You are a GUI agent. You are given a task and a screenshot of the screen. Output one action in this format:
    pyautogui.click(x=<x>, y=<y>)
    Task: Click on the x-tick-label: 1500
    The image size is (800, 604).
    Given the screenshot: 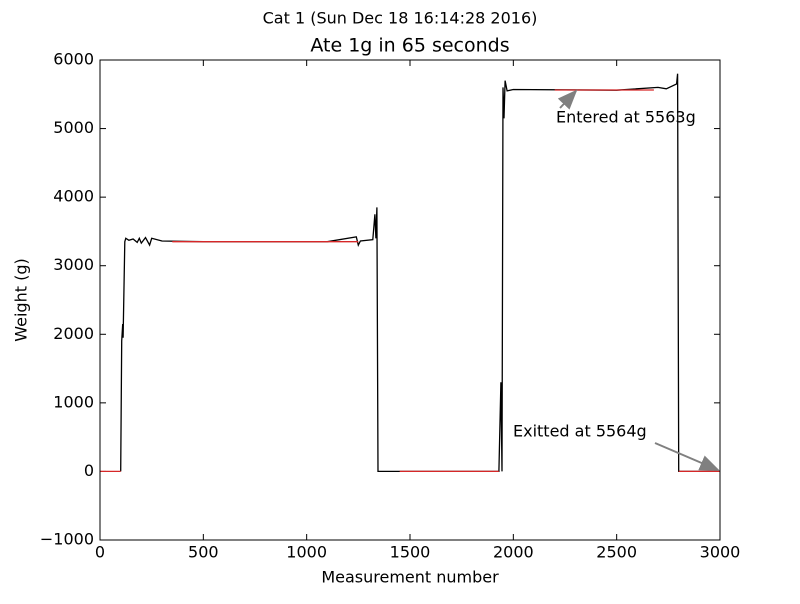 What is the action you would take?
    pyautogui.click(x=410, y=552)
    